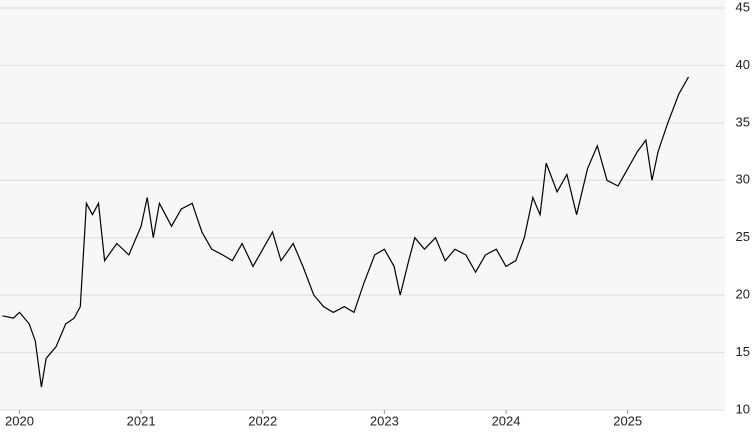 The height and width of the screenshot is (435, 753). Describe the element at coordinates (743, 351) in the screenshot. I see `y-tick-label: 15` at that location.